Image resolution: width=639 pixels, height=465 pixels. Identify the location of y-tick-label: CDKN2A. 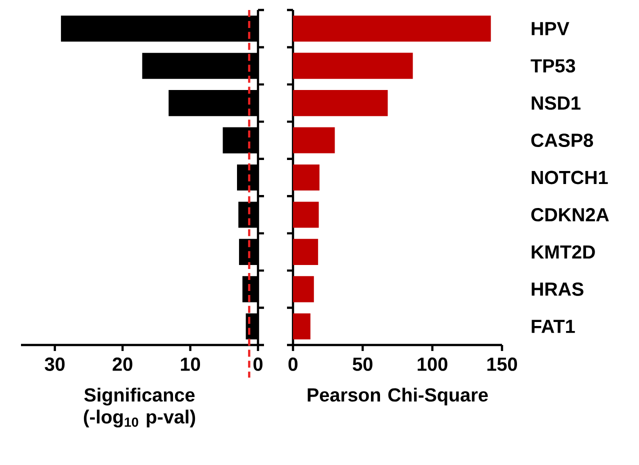
(570, 215).